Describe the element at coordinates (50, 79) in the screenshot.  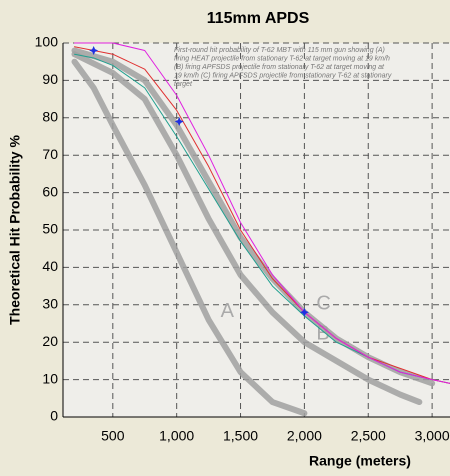
I see `y-tick-label: 90` at that location.